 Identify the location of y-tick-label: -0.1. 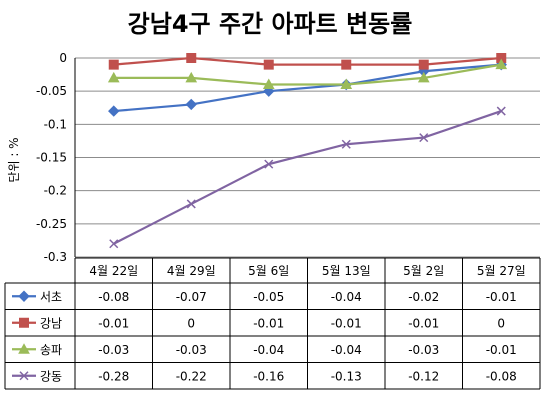
(55, 124).